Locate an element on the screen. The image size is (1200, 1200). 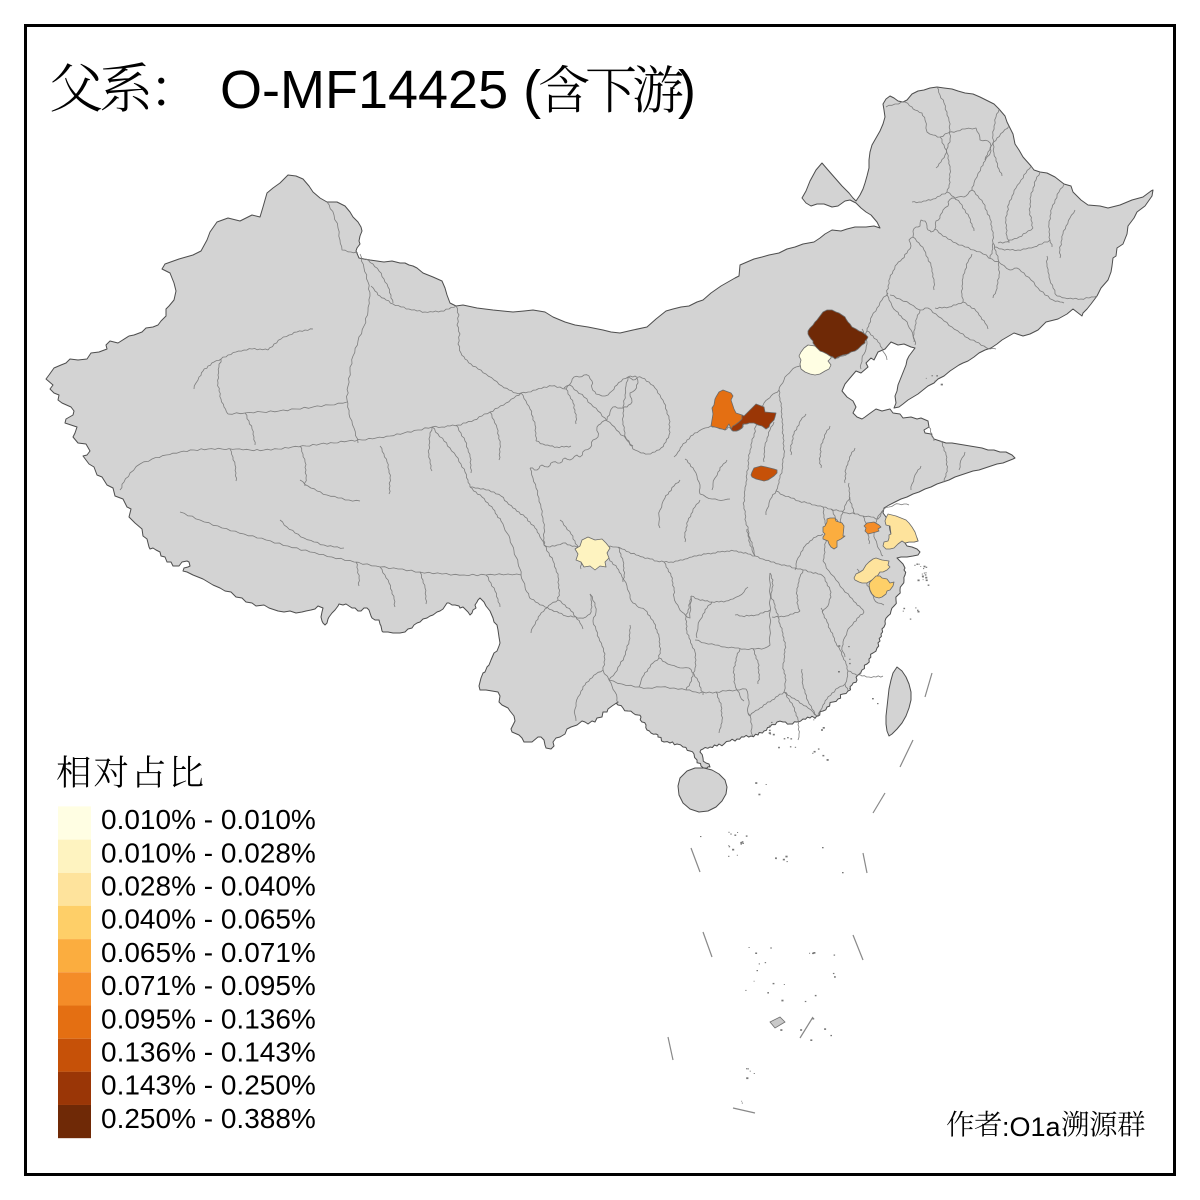
svg-text: 0.143% - 0.250% is located at coordinates (208, 1085).